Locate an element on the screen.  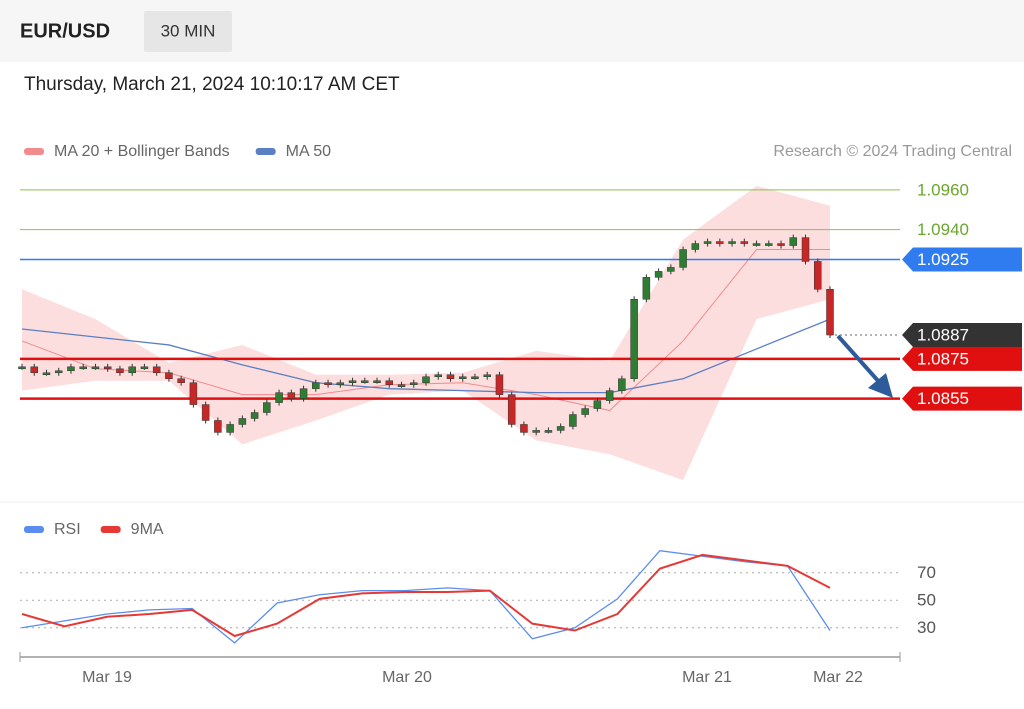
x-tick-label: Mar 21 is located at coordinates (707, 677).